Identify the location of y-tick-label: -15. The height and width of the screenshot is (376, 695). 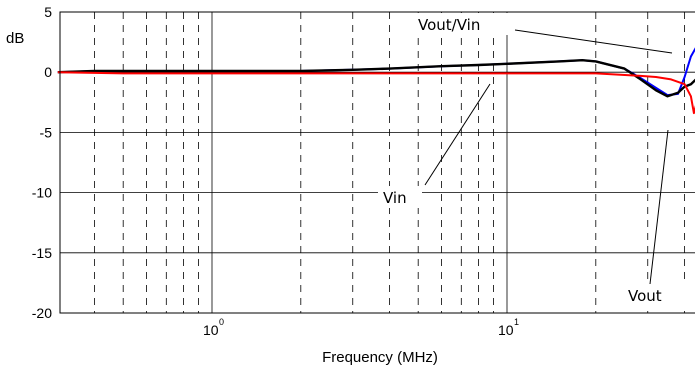
(42, 253).